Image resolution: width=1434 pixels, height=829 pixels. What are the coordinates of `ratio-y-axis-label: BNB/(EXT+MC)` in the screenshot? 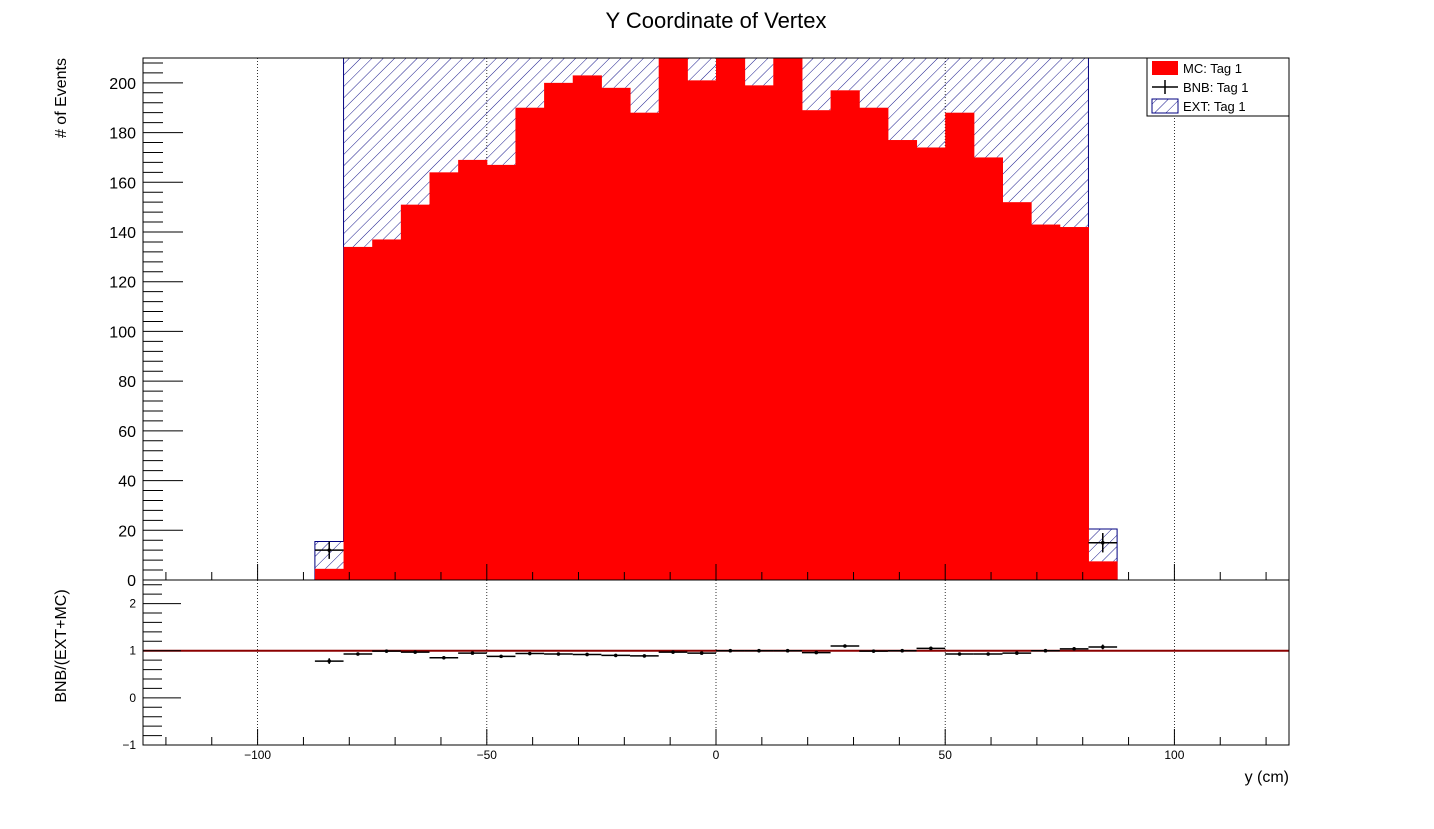 It's located at (61, 645).